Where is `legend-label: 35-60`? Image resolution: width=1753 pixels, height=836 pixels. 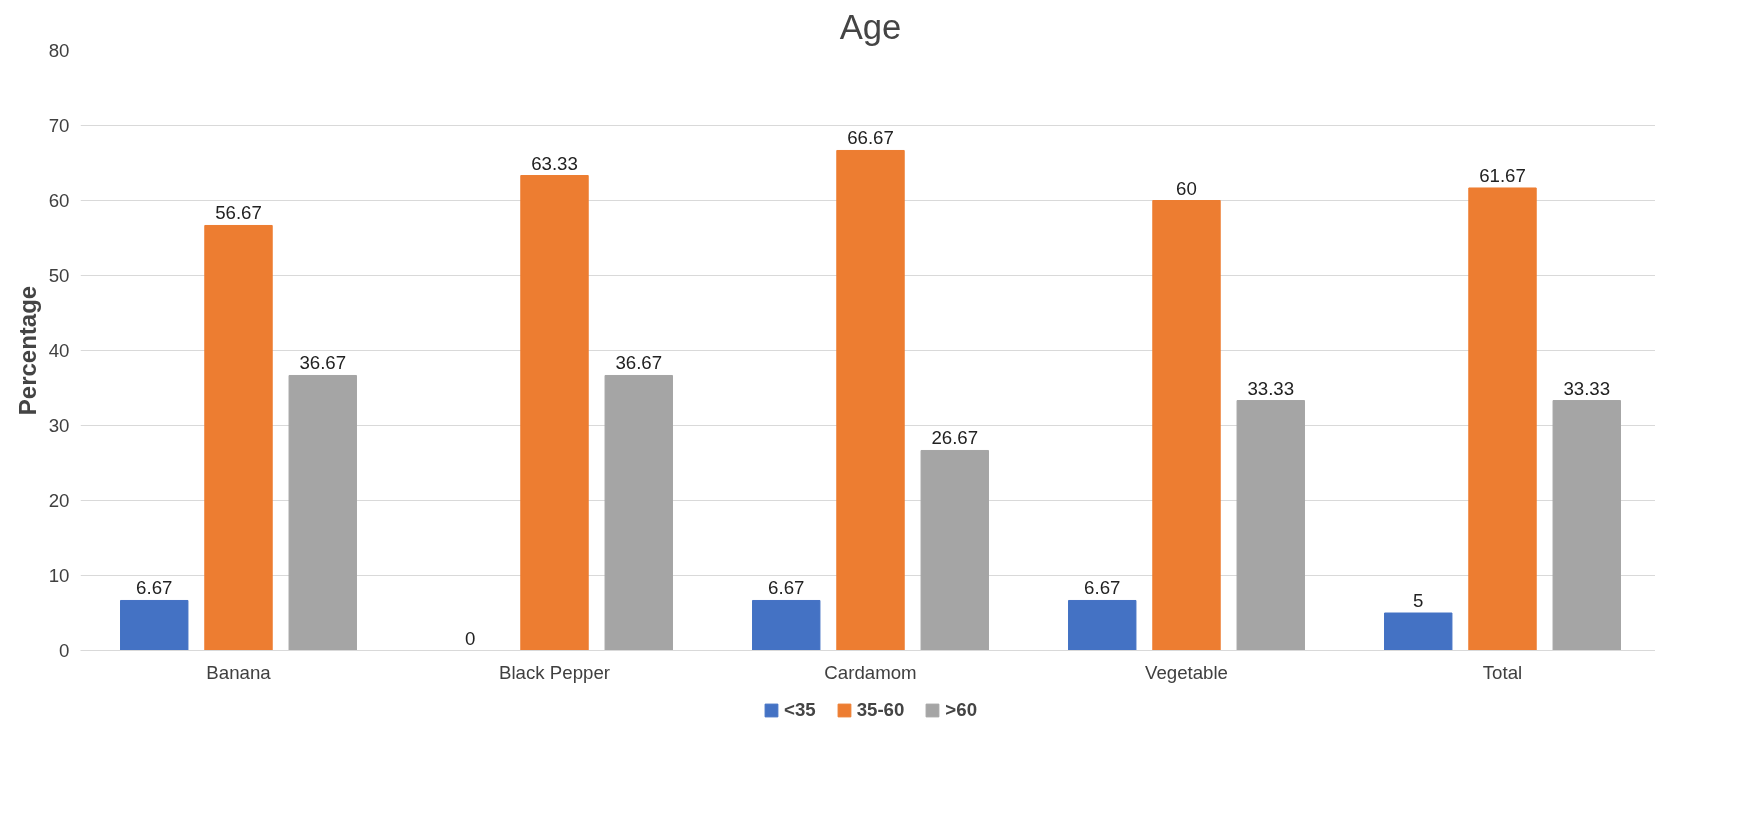 legend-label: 35-60 is located at coordinates (880, 710).